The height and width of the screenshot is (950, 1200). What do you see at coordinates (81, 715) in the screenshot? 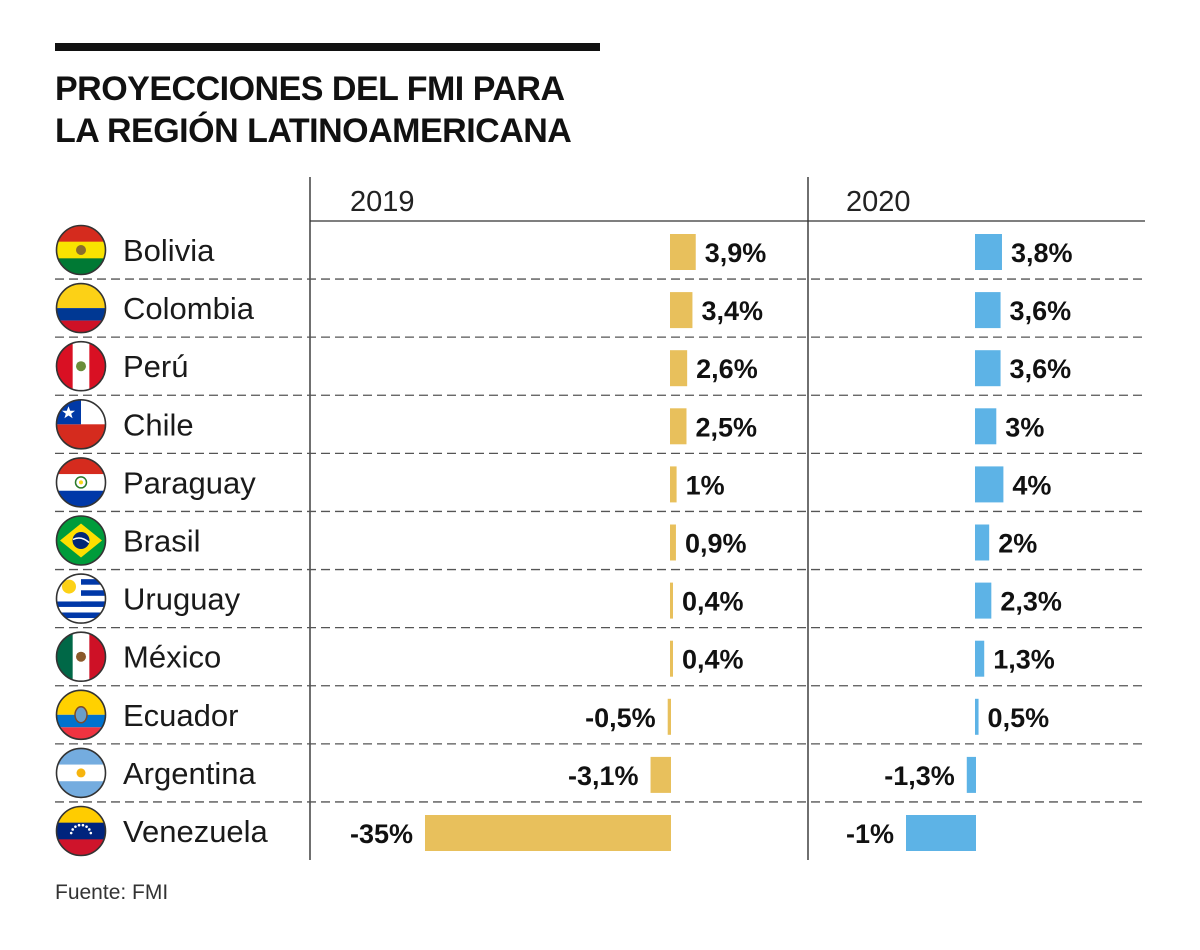
I see `flag-ecuador-icon` at bounding box center [81, 715].